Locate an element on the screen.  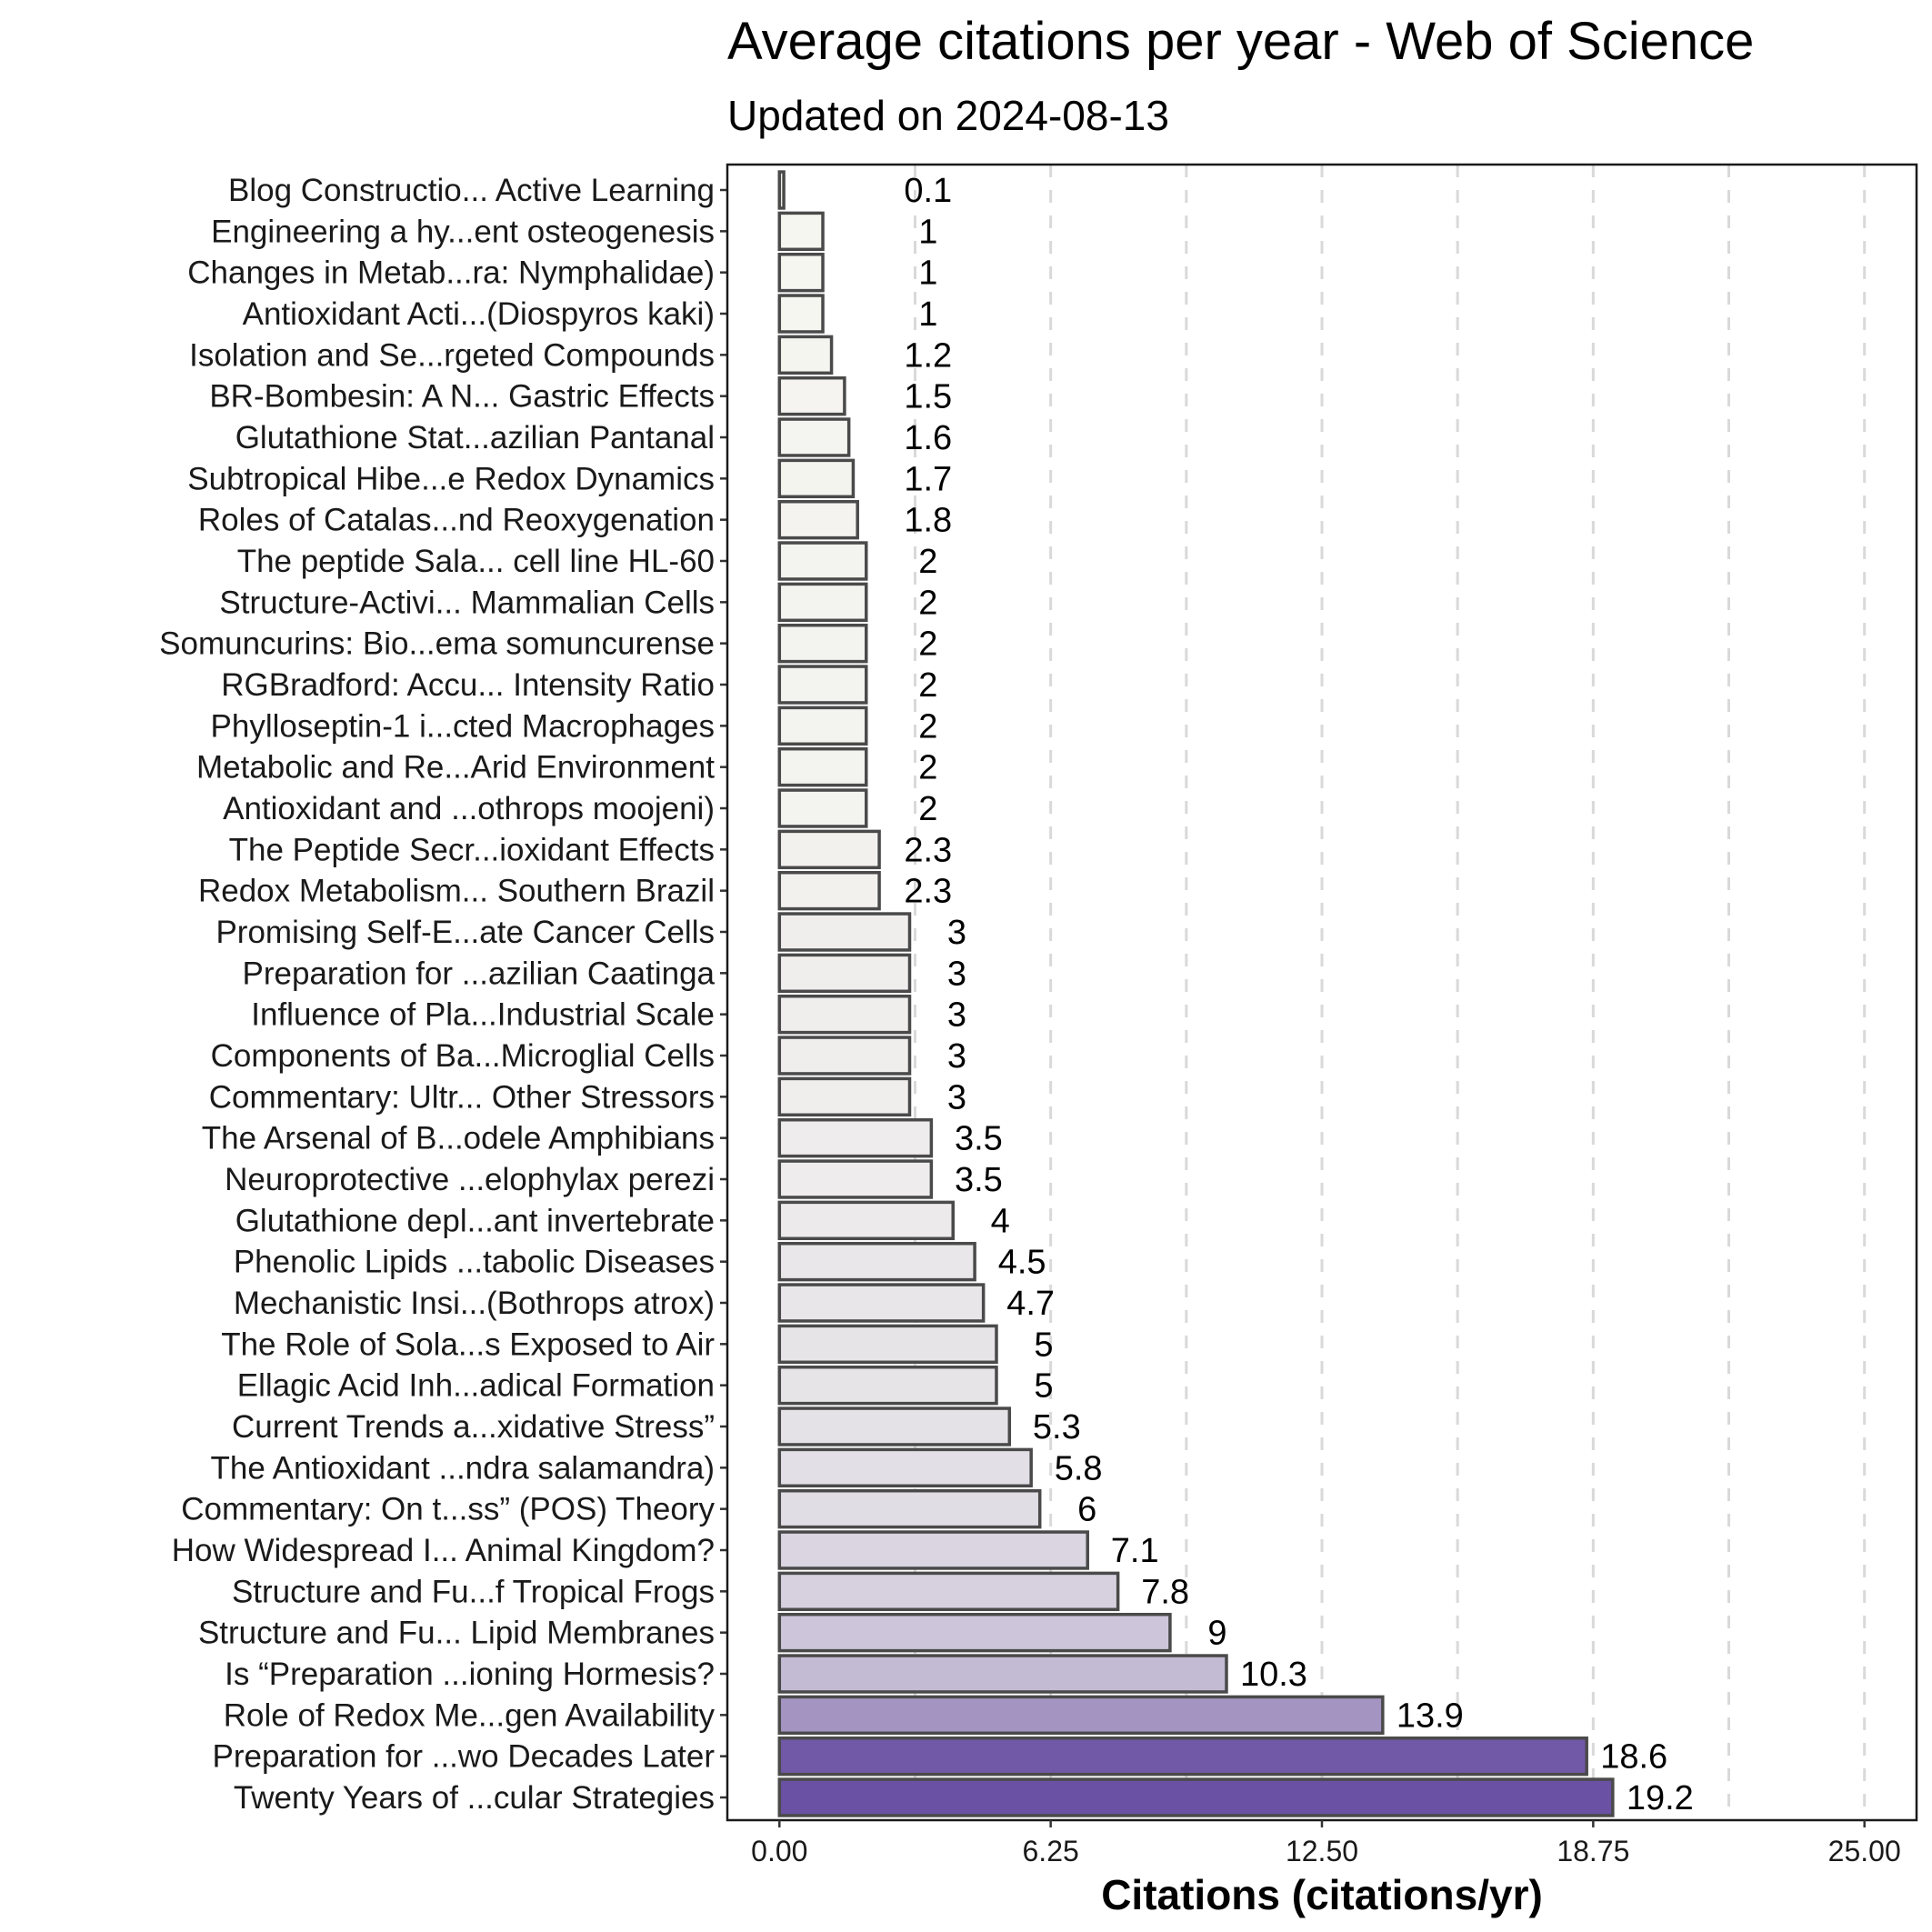
category-label: The peptide Sala... cell line HL-60 is located at coordinates (476, 561).